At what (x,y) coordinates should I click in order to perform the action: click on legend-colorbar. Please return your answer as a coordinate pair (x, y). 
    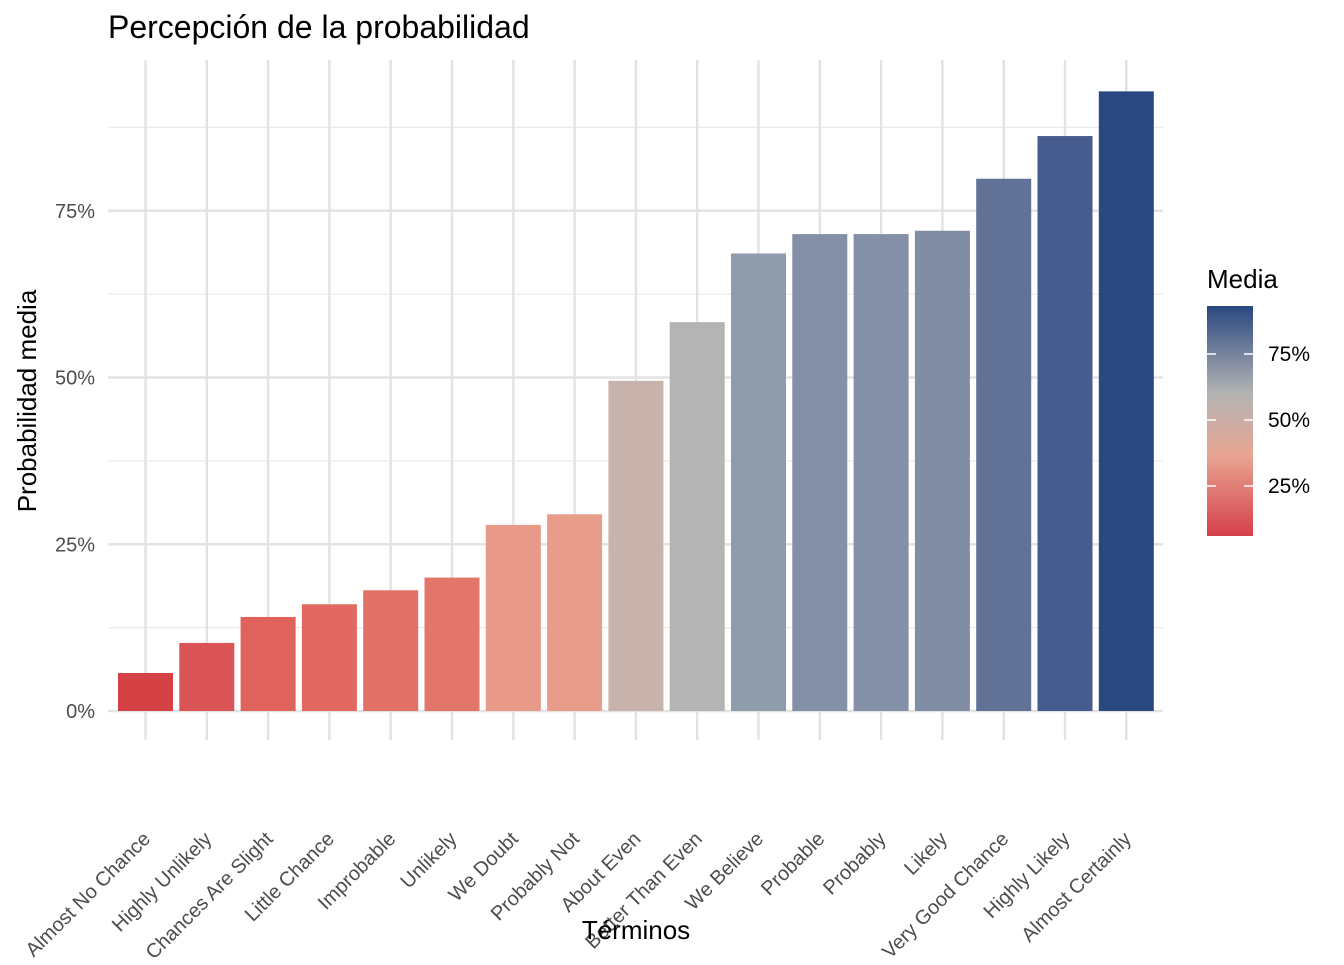
    Looking at the image, I should click on (1230, 421).